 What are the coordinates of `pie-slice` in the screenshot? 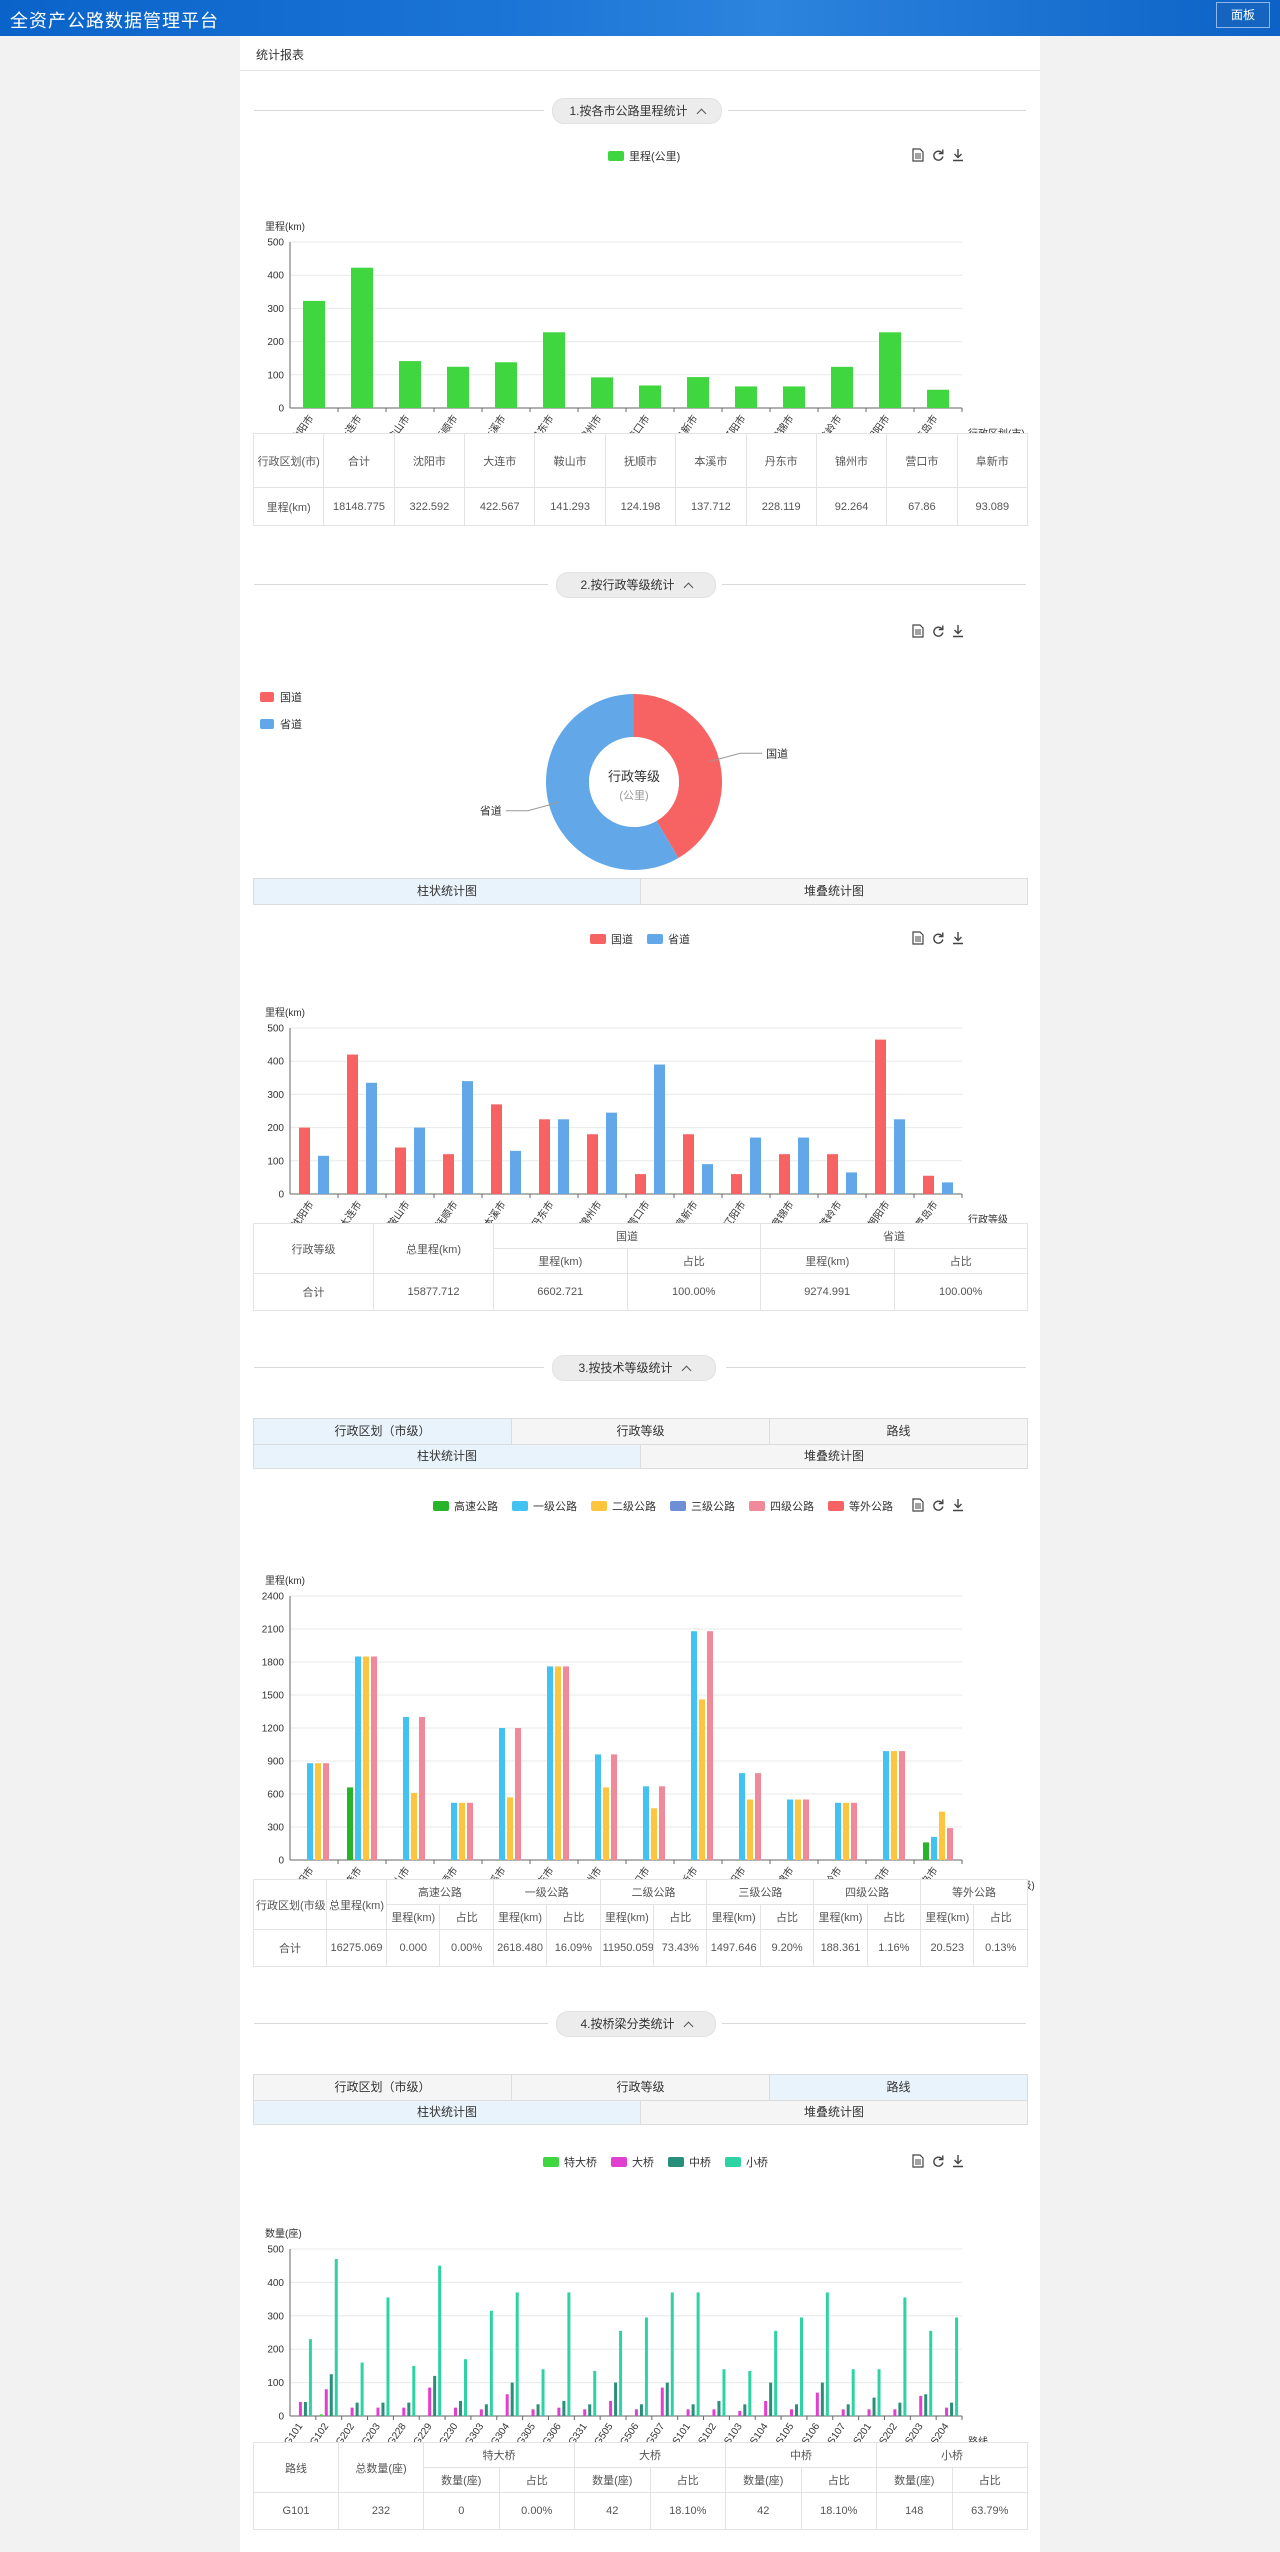 It's located at (612, 782).